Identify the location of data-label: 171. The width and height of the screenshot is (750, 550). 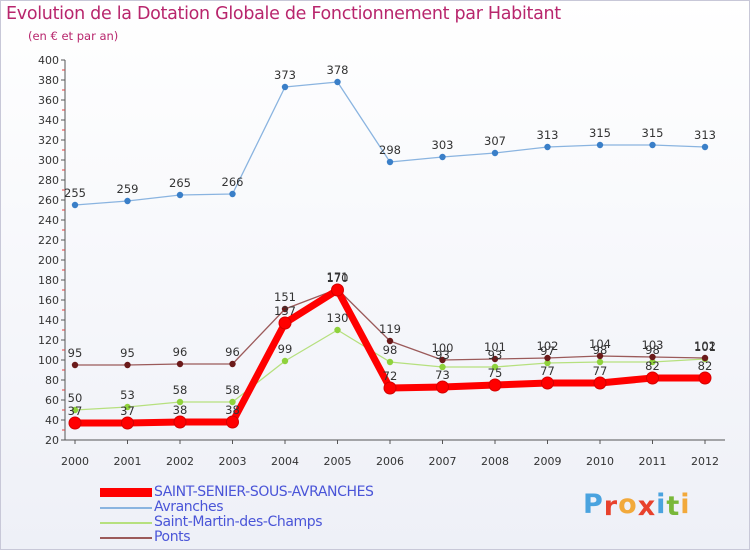
(338, 277).